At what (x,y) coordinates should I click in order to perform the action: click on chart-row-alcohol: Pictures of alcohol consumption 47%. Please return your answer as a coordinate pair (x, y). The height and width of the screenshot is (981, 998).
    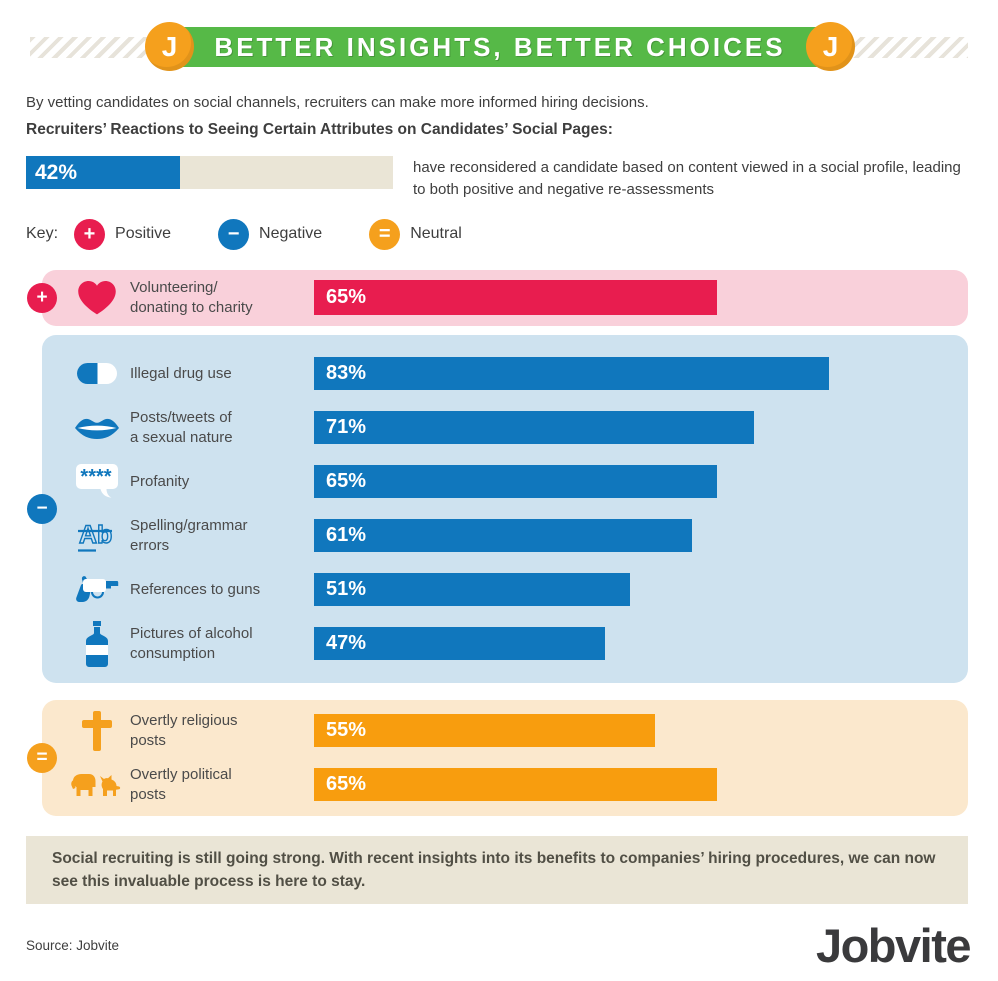
    Looking at the image, I should click on (505, 644).